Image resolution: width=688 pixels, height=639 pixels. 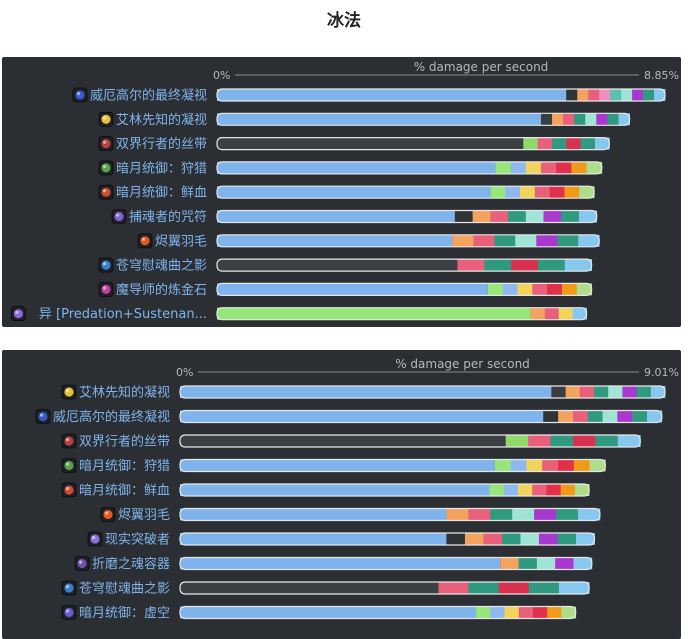 I want to click on feather-icon, so click(x=145, y=241).